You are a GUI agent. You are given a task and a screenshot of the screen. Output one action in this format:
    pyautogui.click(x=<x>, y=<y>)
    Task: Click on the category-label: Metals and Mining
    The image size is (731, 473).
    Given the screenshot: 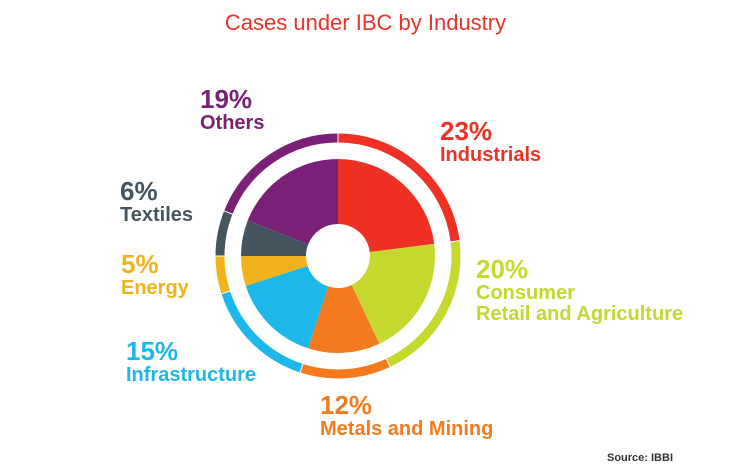 What is the action you would take?
    pyautogui.click(x=407, y=429)
    